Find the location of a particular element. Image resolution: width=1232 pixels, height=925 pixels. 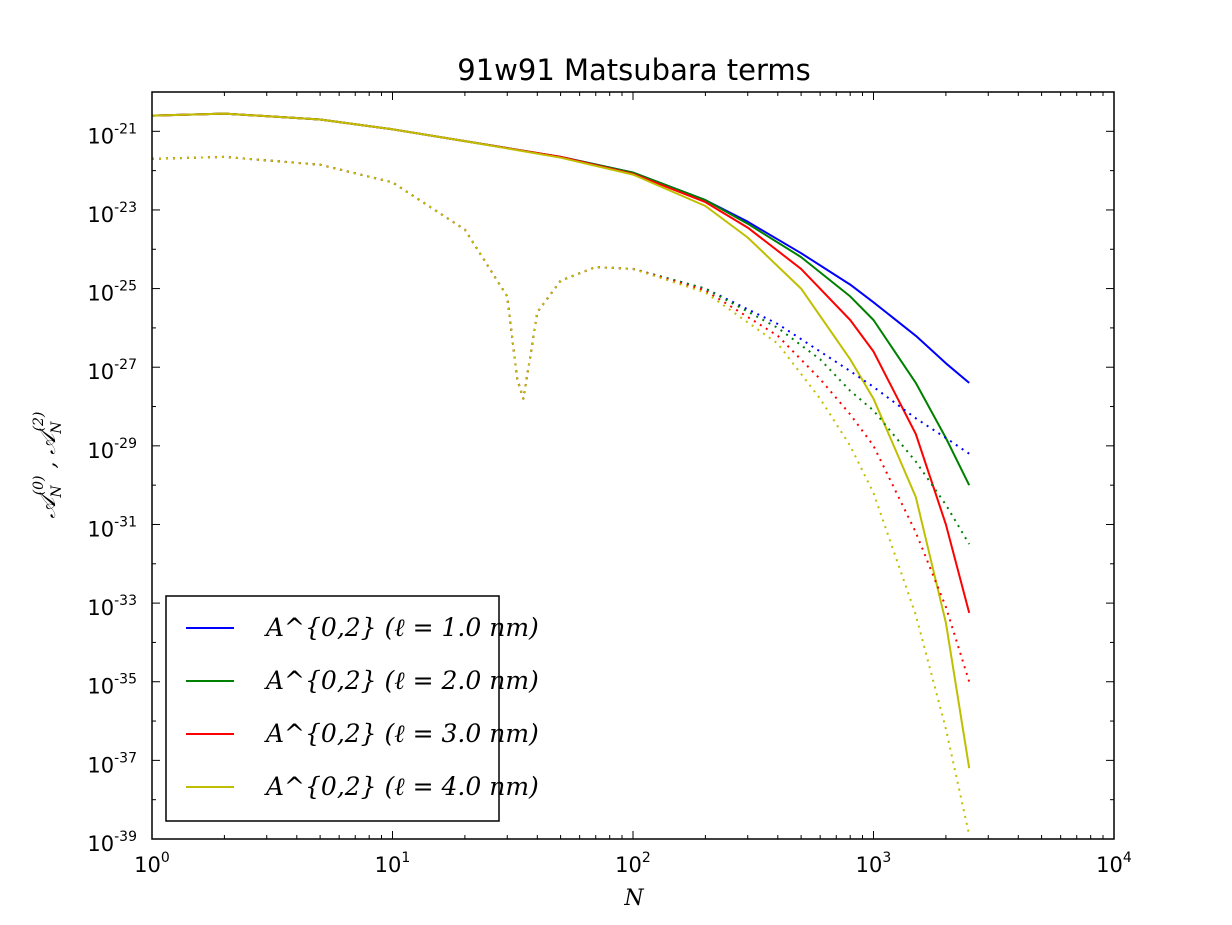

y-tick-exp: -35 is located at coordinates (125, 680).